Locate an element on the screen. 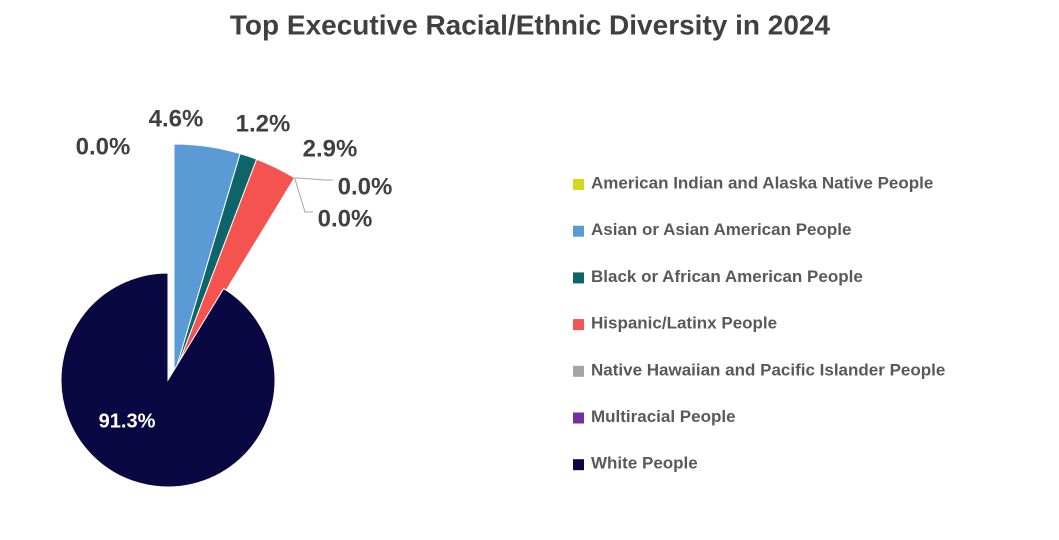 The image size is (1059, 540). value-label: 2.9% is located at coordinates (330, 148).